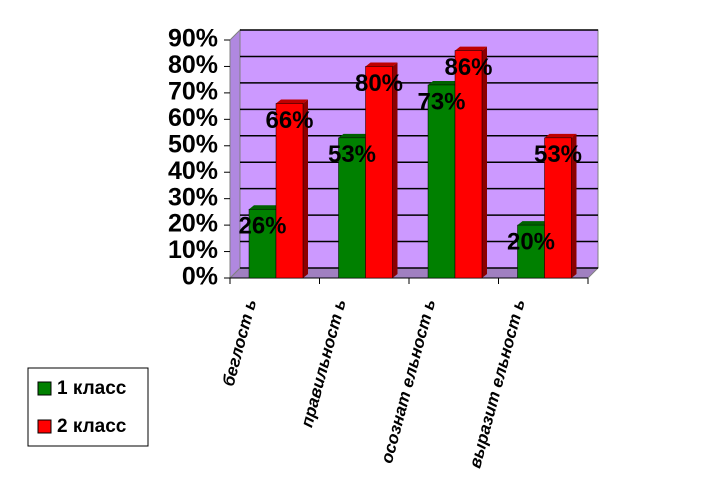  I want to click on y-tick-label: 80%, so click(193, 65).